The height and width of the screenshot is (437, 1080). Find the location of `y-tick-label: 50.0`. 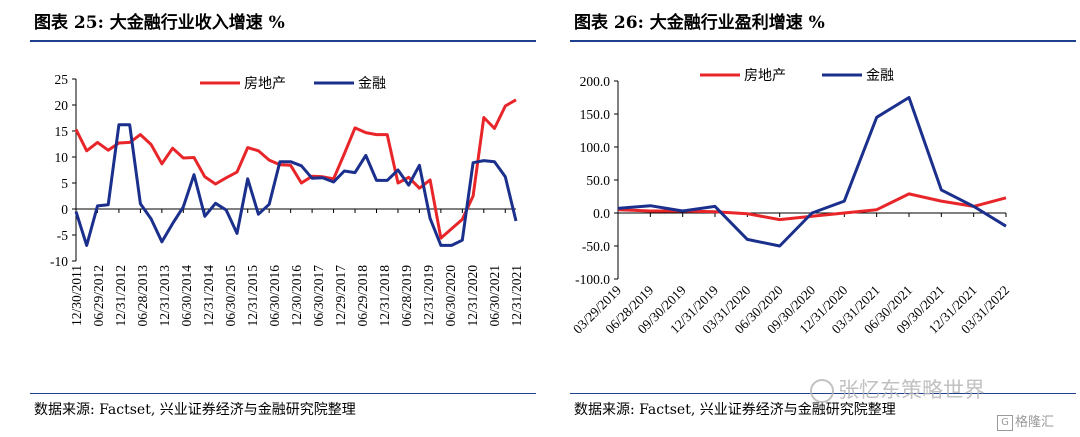

y-tick-label: 50.0 is located at coordinates (598, 180).